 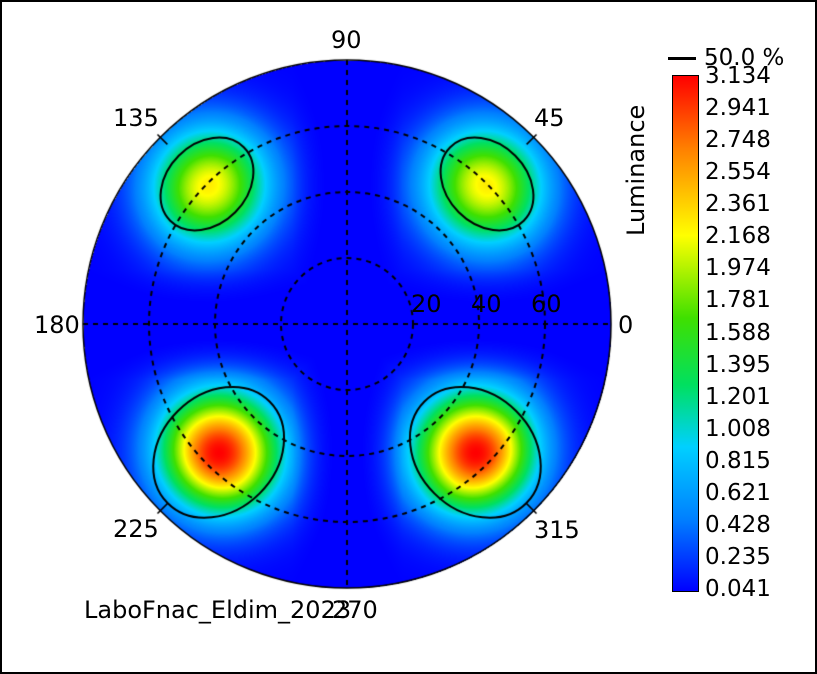 I want to click on colorbar-tick-label: 0.815, so click(x=738, y=460).